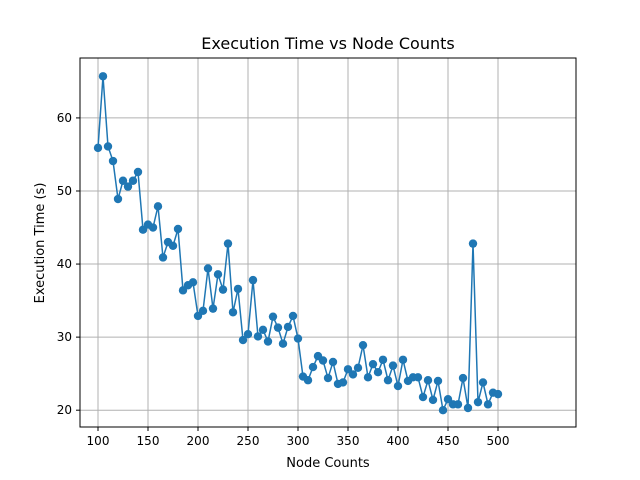 The width and height of the screenshot is (640, 480). I want to click on x-tick-label: 300, so click(298, 441).